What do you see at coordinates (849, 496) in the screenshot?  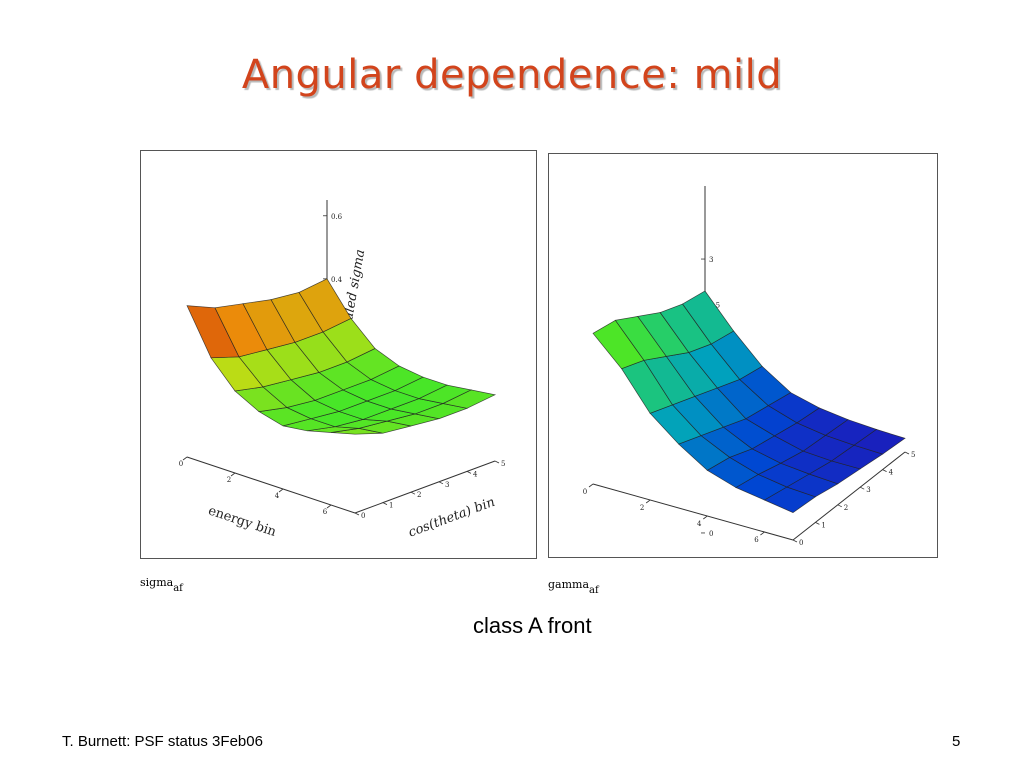 I see `gamma-y-axis-line` at bounding box center [849, 496].